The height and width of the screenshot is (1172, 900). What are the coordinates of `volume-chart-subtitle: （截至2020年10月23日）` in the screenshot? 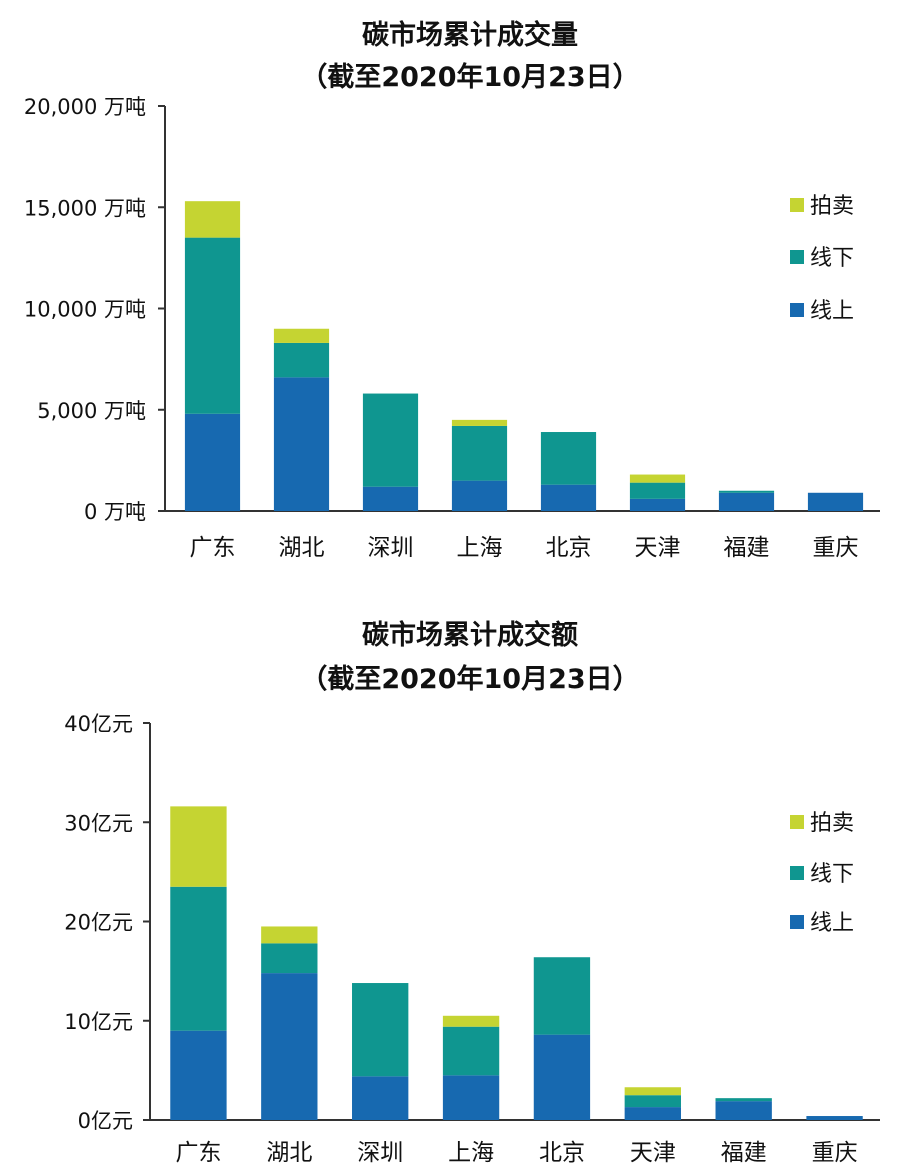 It's located at (469, 77).